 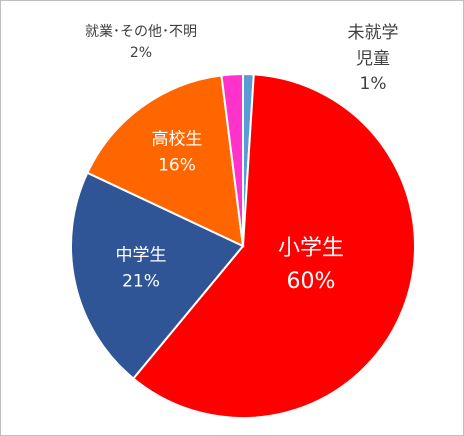 What do you see at coordinates (311, 265) in the screenshot?
I see `slice-label: 小学生 60%` at bounding box center [311, 265].